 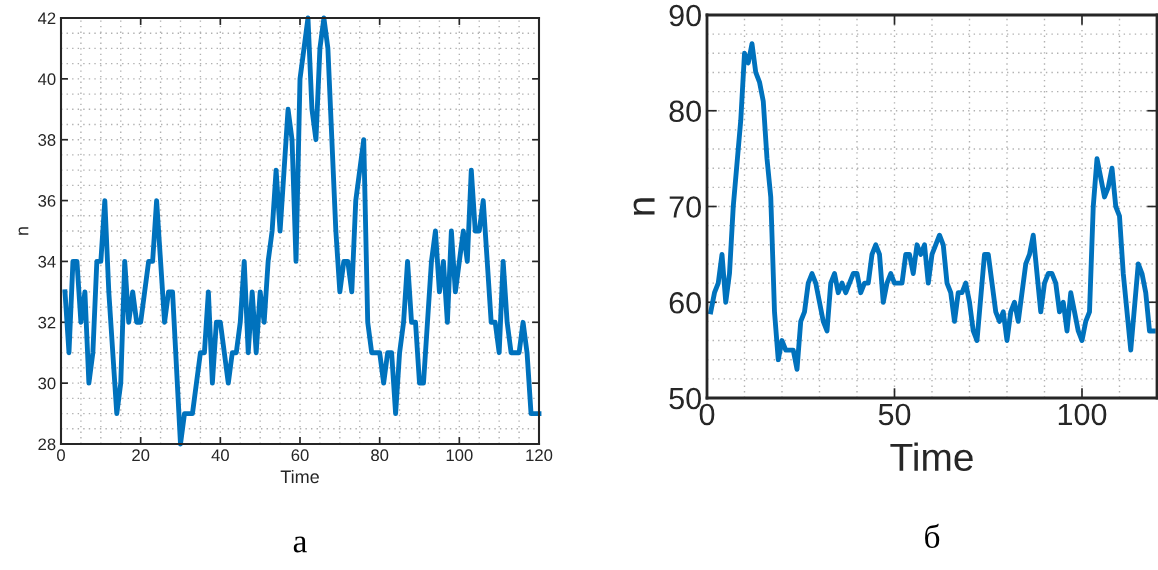 I want to click on x-tick-label: 60, so click(x=300, y=455).